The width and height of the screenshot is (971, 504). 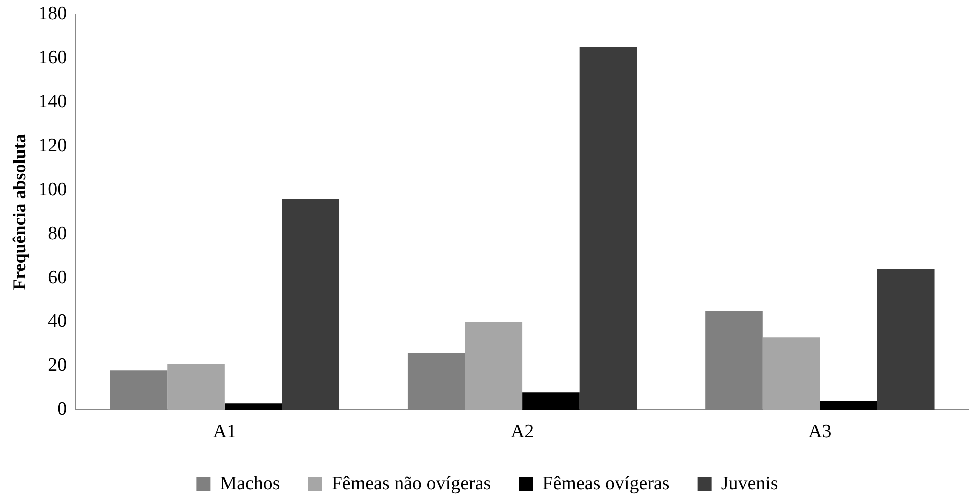 What do you see at coordinates (53, 101) in the screenshot?
I see `y-tick-label: 140` at bounding box center [53, 101].